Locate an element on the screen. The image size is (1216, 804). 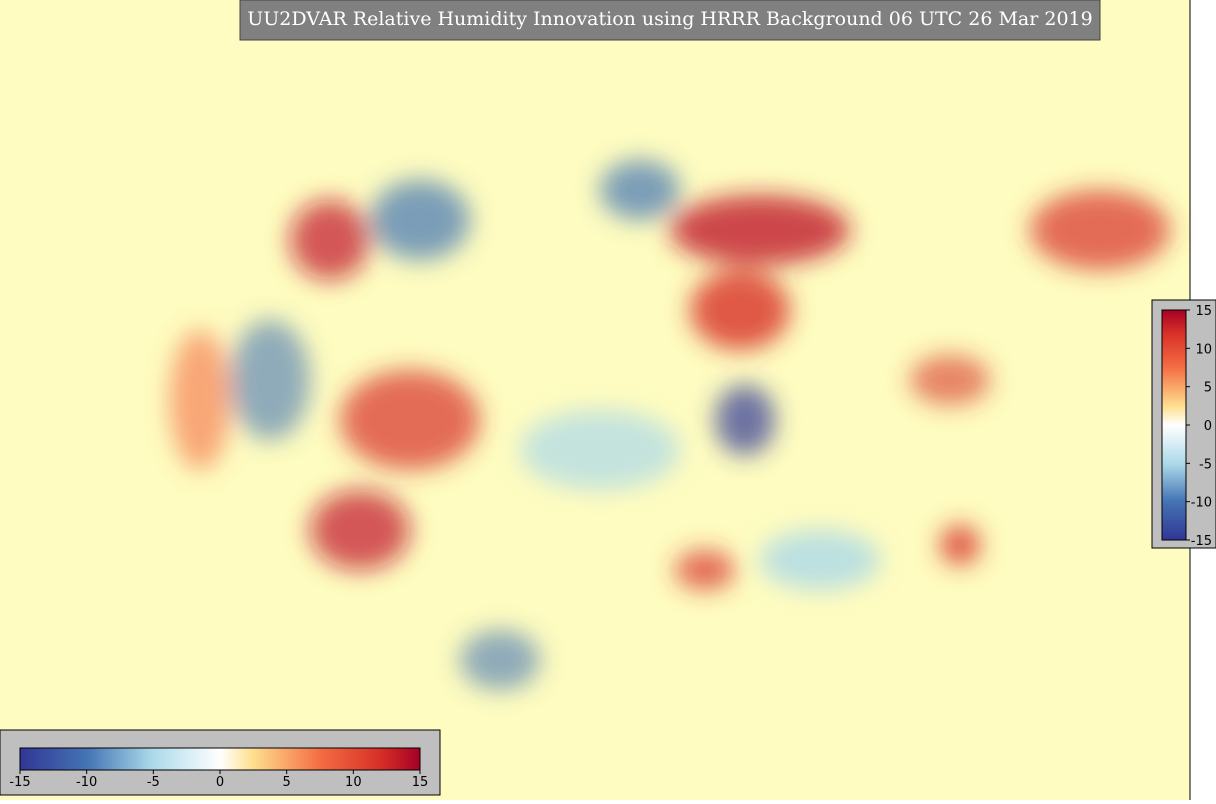
title-box is located at coordinates (670, 20).